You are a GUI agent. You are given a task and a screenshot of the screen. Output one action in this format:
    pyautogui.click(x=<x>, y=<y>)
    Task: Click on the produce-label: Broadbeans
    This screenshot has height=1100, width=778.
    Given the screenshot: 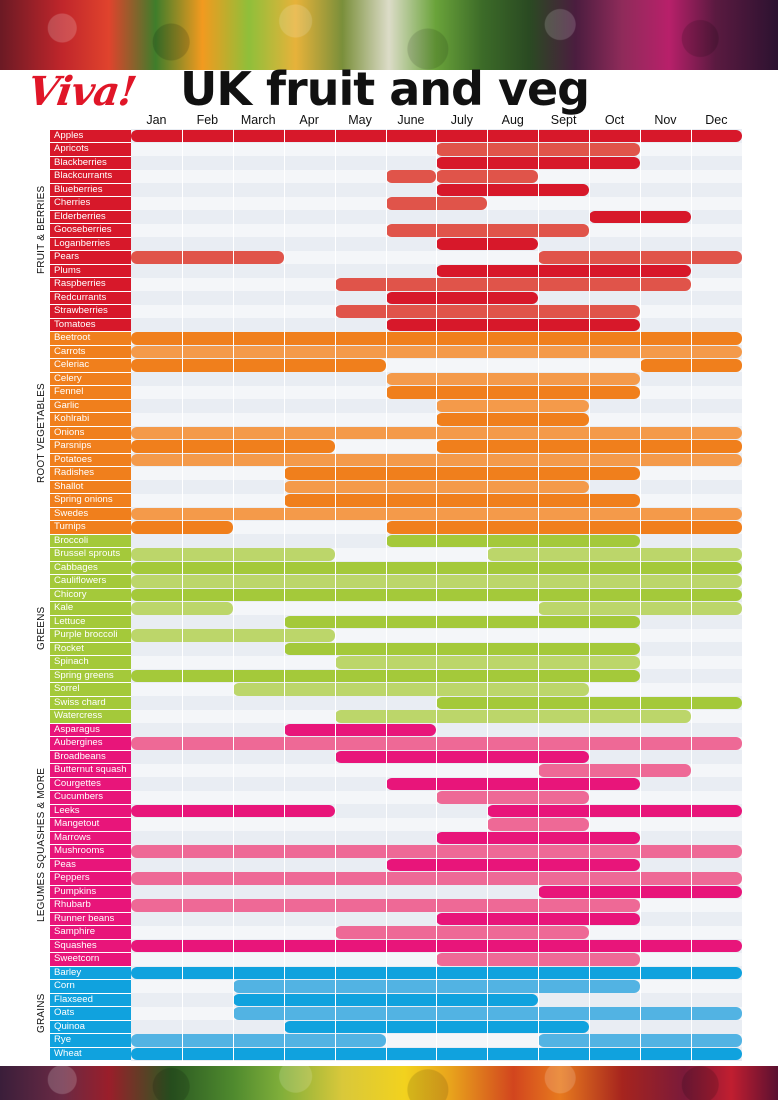 What is the action you would take?
    pyautogui.click(x=90, y=756)
    